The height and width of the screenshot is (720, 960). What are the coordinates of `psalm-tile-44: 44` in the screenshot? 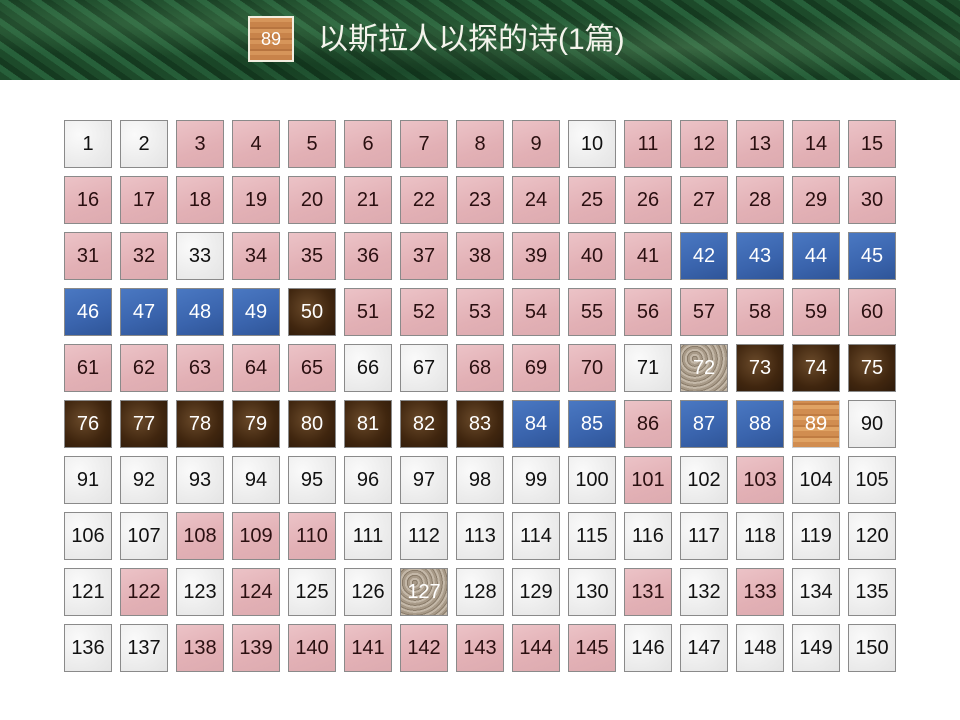 It's located at (816, 256).